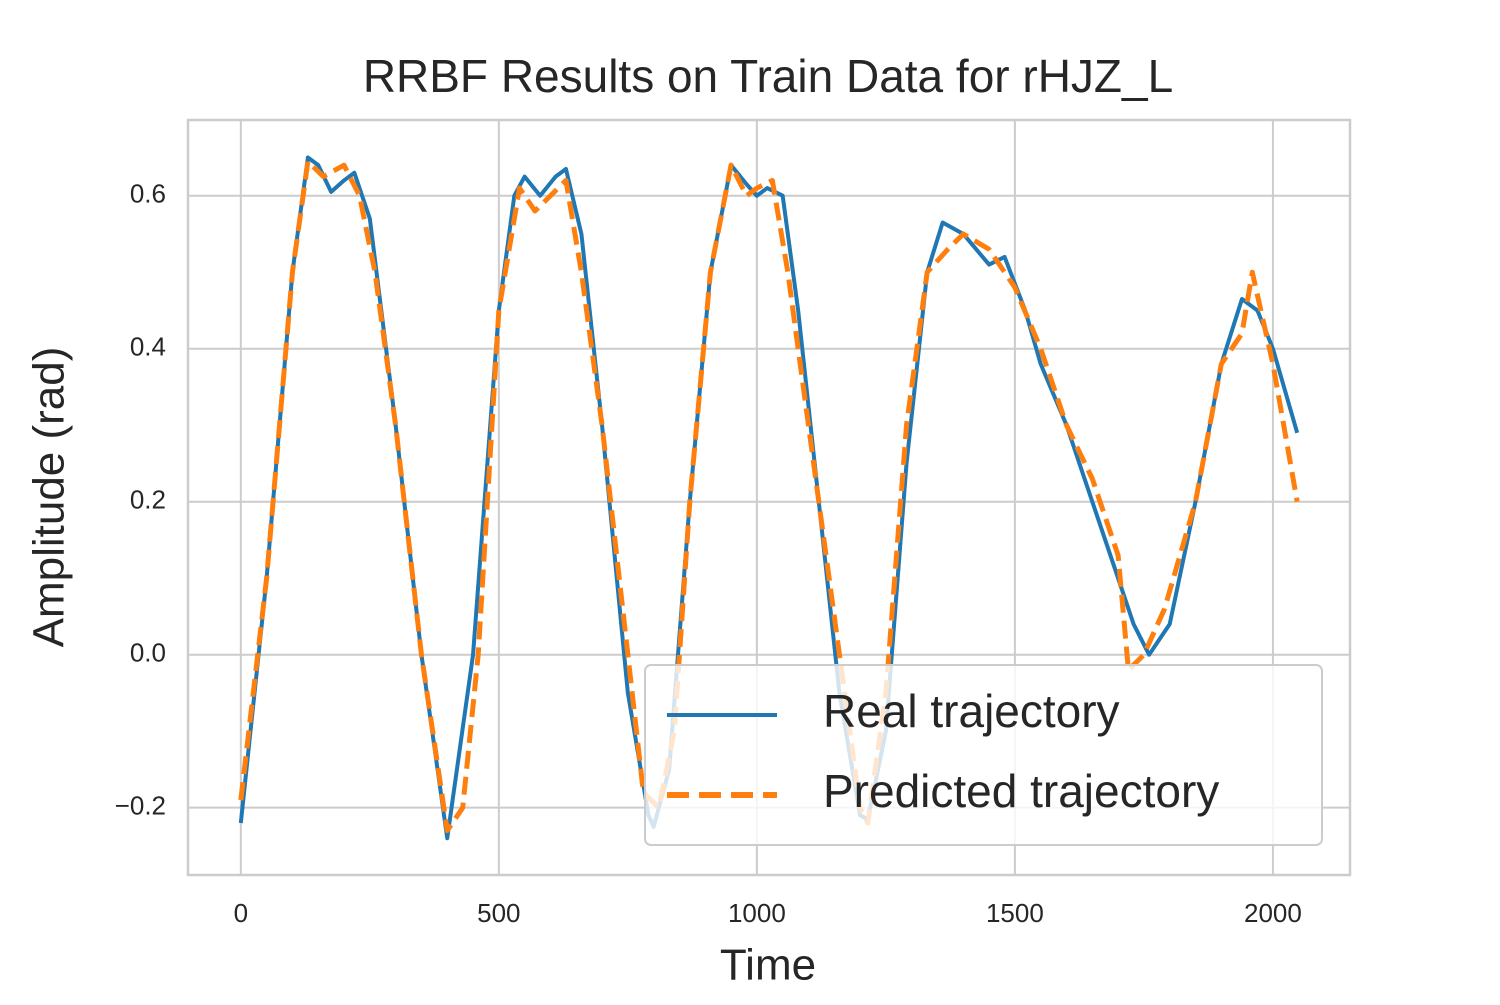 The height and width of the screenshot is (1005, 1500). What do you see at coordinates (1015, 913) in the screenshot?
I see `x-tick-label: 1500` at bounding box center [1015, 913].